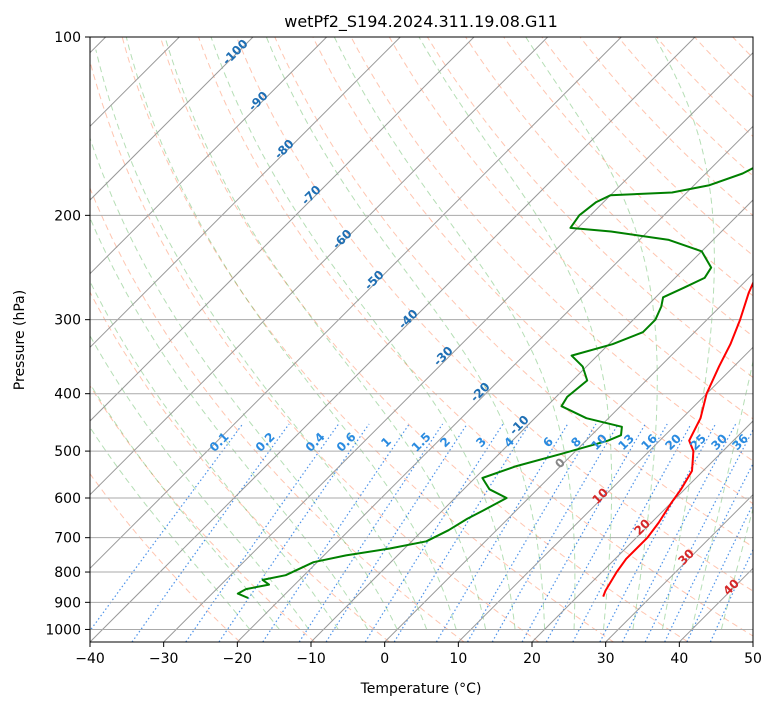 The width and height of the screenshot is (775, 708). What do you see at coordinates (519, 425) in the screenshot?
I see `dry-adiabat-label: -10` at bounding box center [519, 425].